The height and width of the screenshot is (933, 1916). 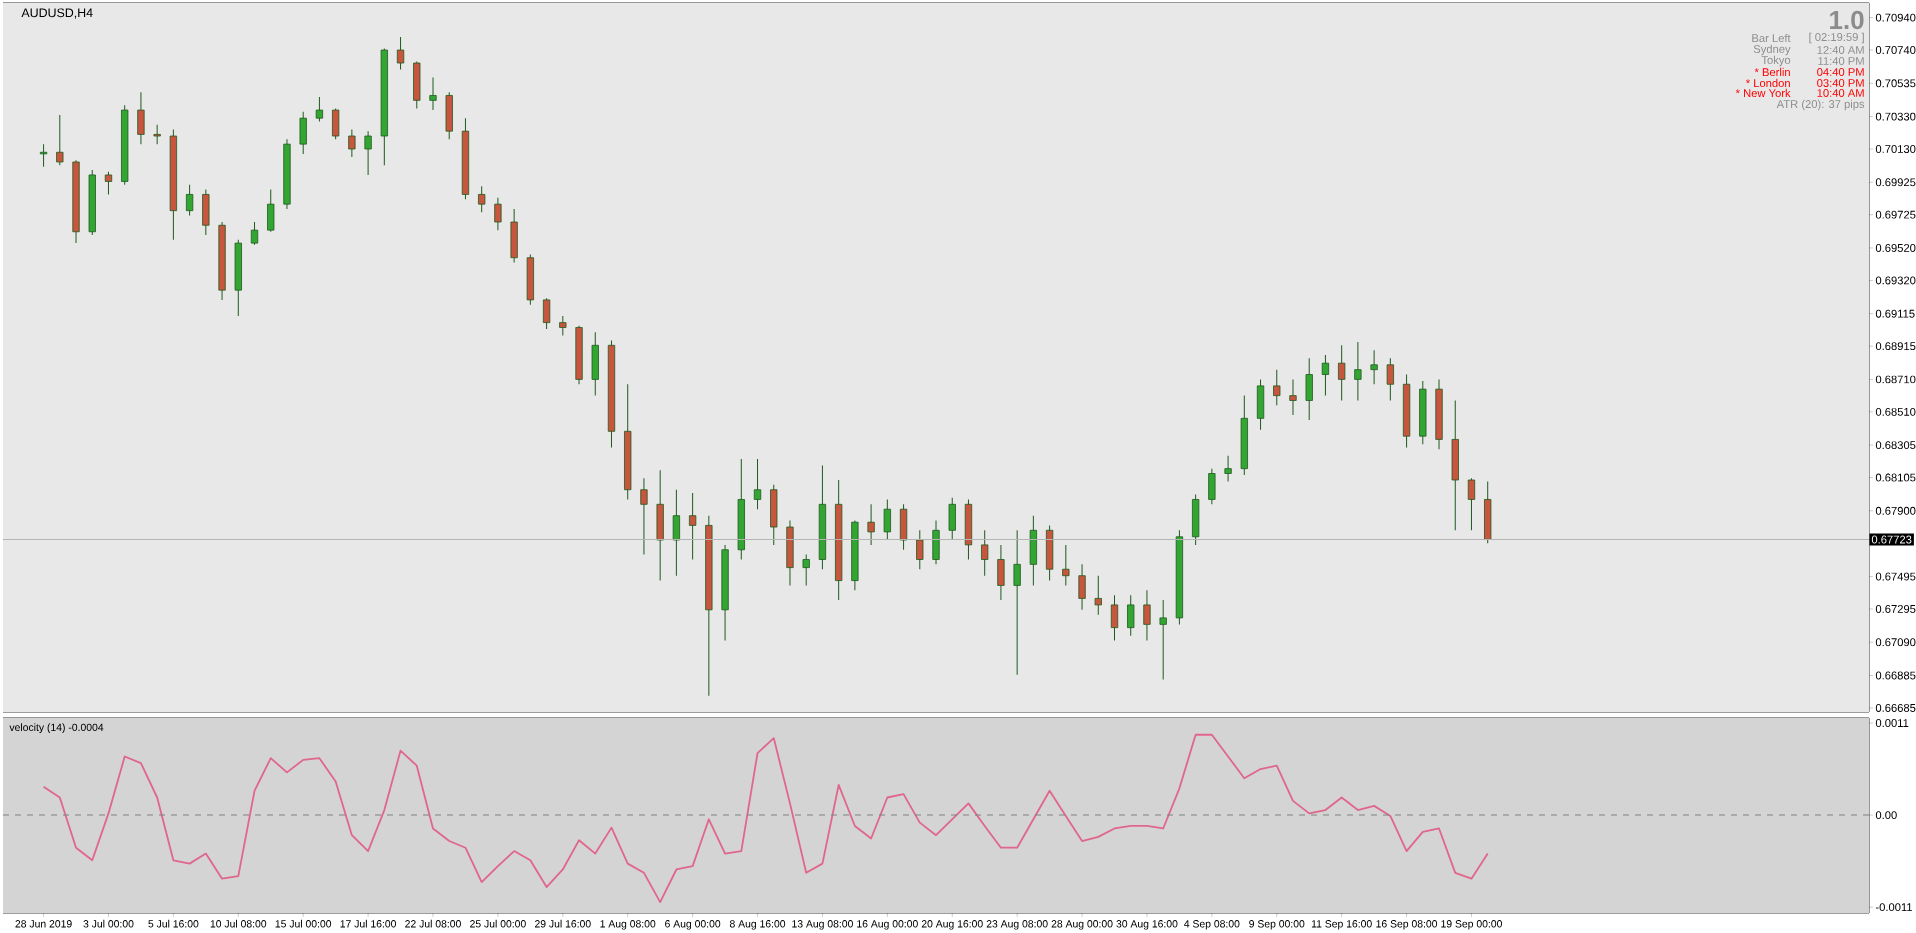 What do you see at coordinates (1772, 50) in the screenshot?
I see `annotation: Sydney` at bounding box center [1772, 50].